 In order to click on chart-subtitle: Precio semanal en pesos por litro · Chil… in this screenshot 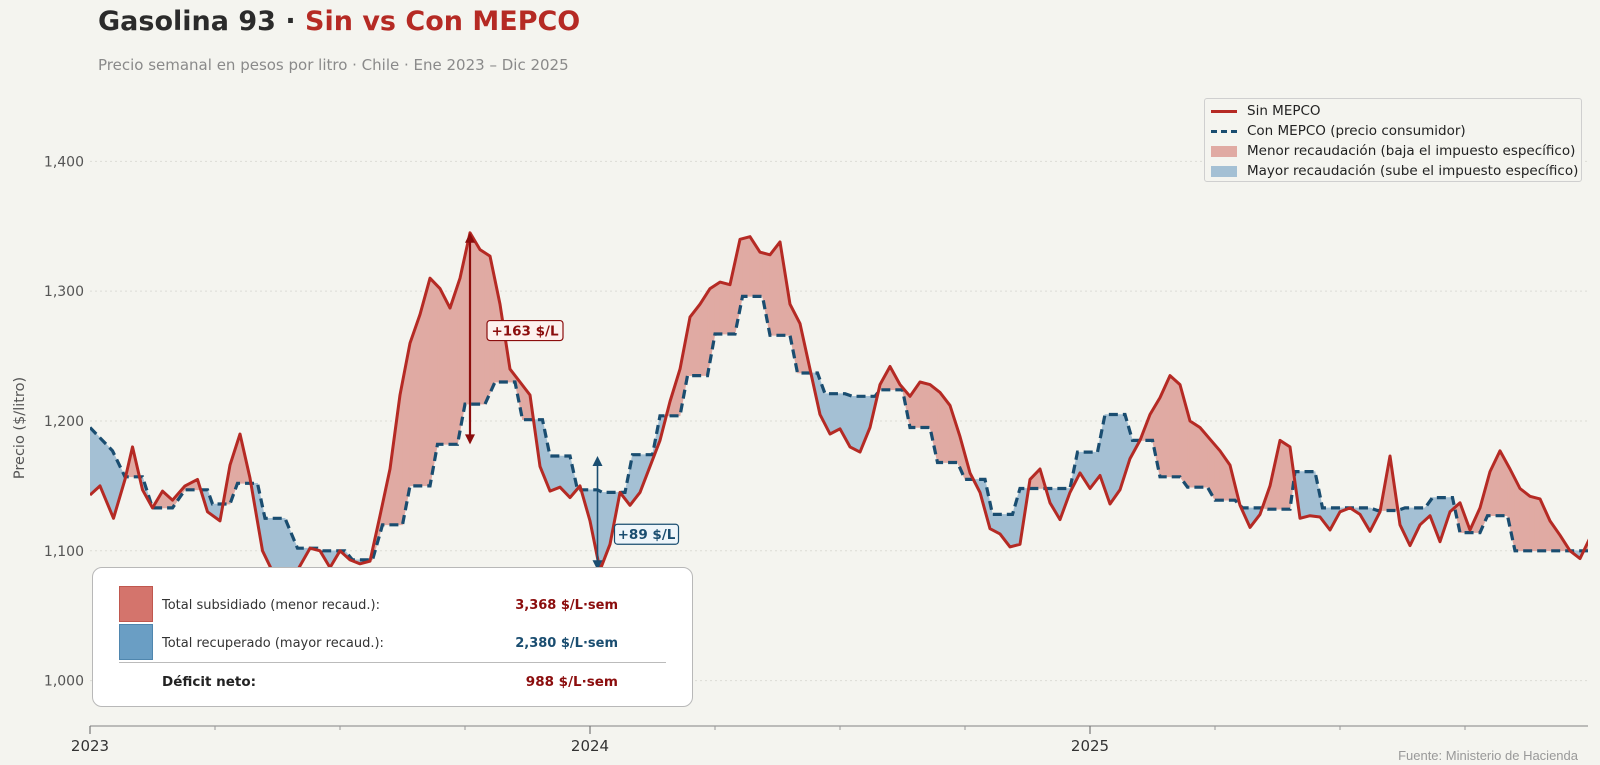, I will do `click(333, 65)`.